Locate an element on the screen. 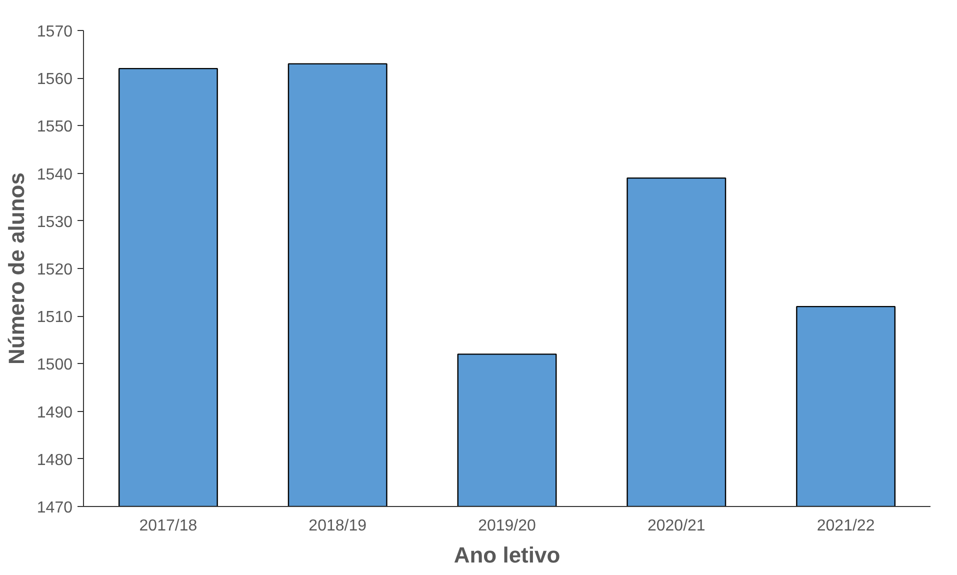 The image size is (957, 575). y-tick-label: 1470 is located at coordinates (54, 508).